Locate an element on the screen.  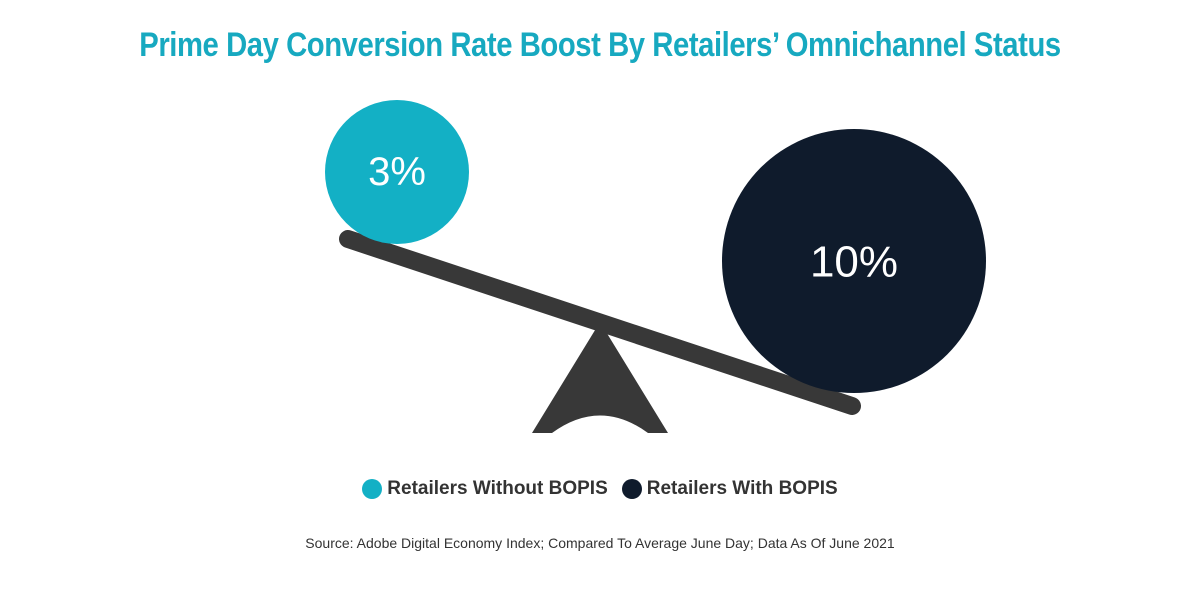
legend-swatch-without-bopis is located at coordinates (372, 489).